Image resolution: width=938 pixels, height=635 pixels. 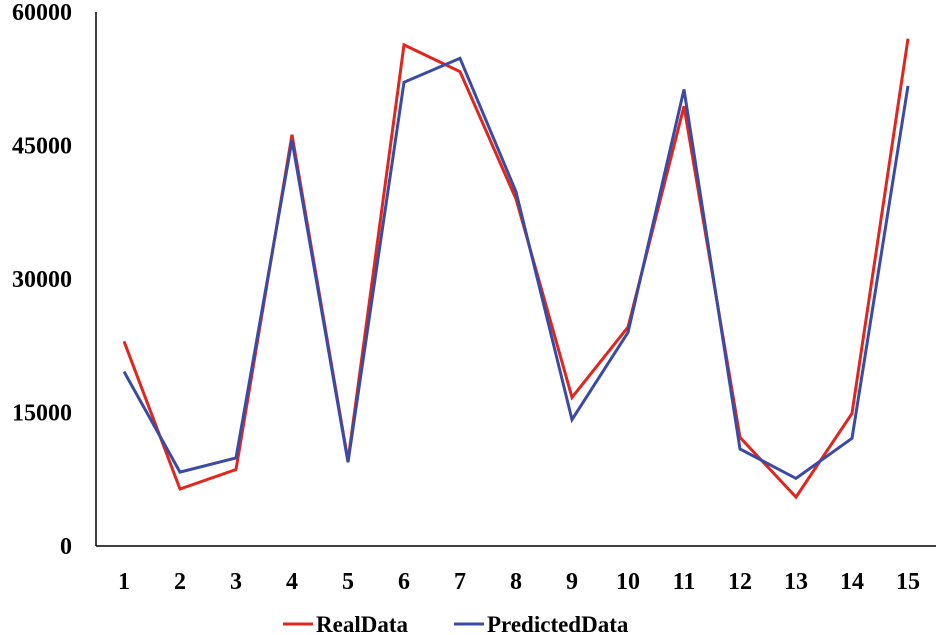 What do you see at coordinates (628, 582) in the screenshot?
I see `x-tick-label: 10` at bounding box center [628, 582].